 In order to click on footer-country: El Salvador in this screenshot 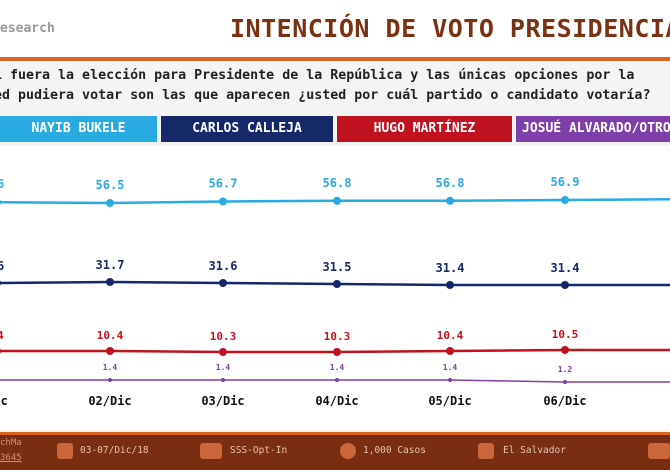, I will do `click(534, 450)`.